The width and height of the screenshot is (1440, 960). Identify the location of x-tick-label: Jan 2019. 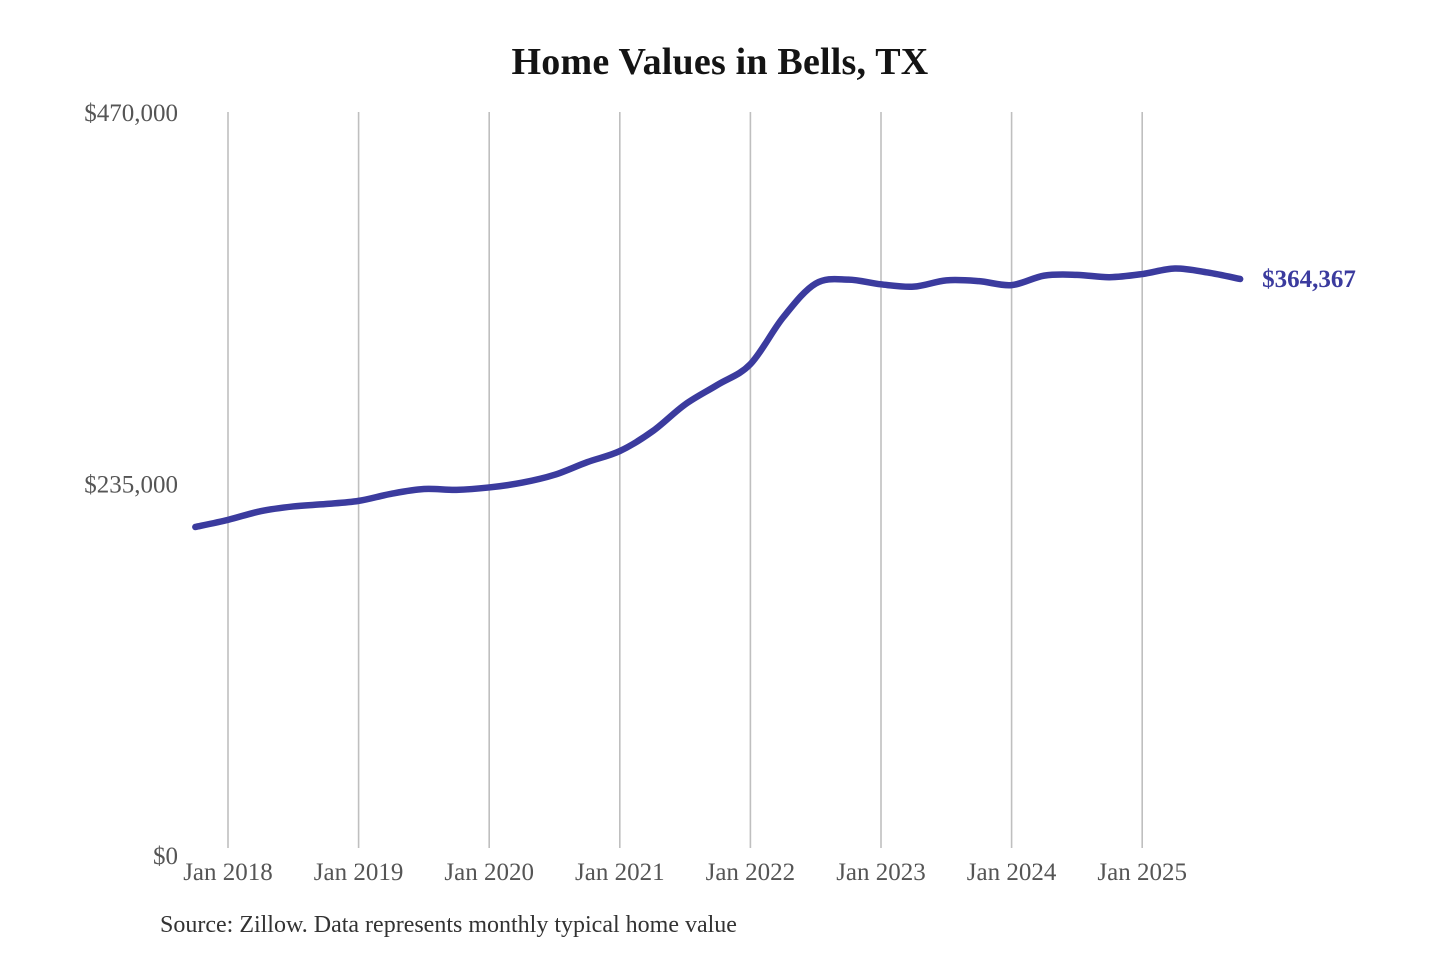
(359, 872).